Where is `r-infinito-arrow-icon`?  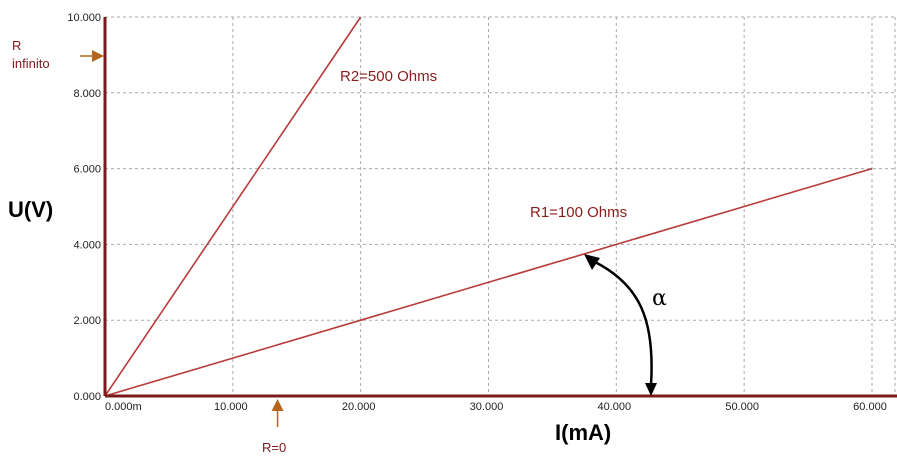 r-infinito-arrow-icon is located at coordinates (92, 56).